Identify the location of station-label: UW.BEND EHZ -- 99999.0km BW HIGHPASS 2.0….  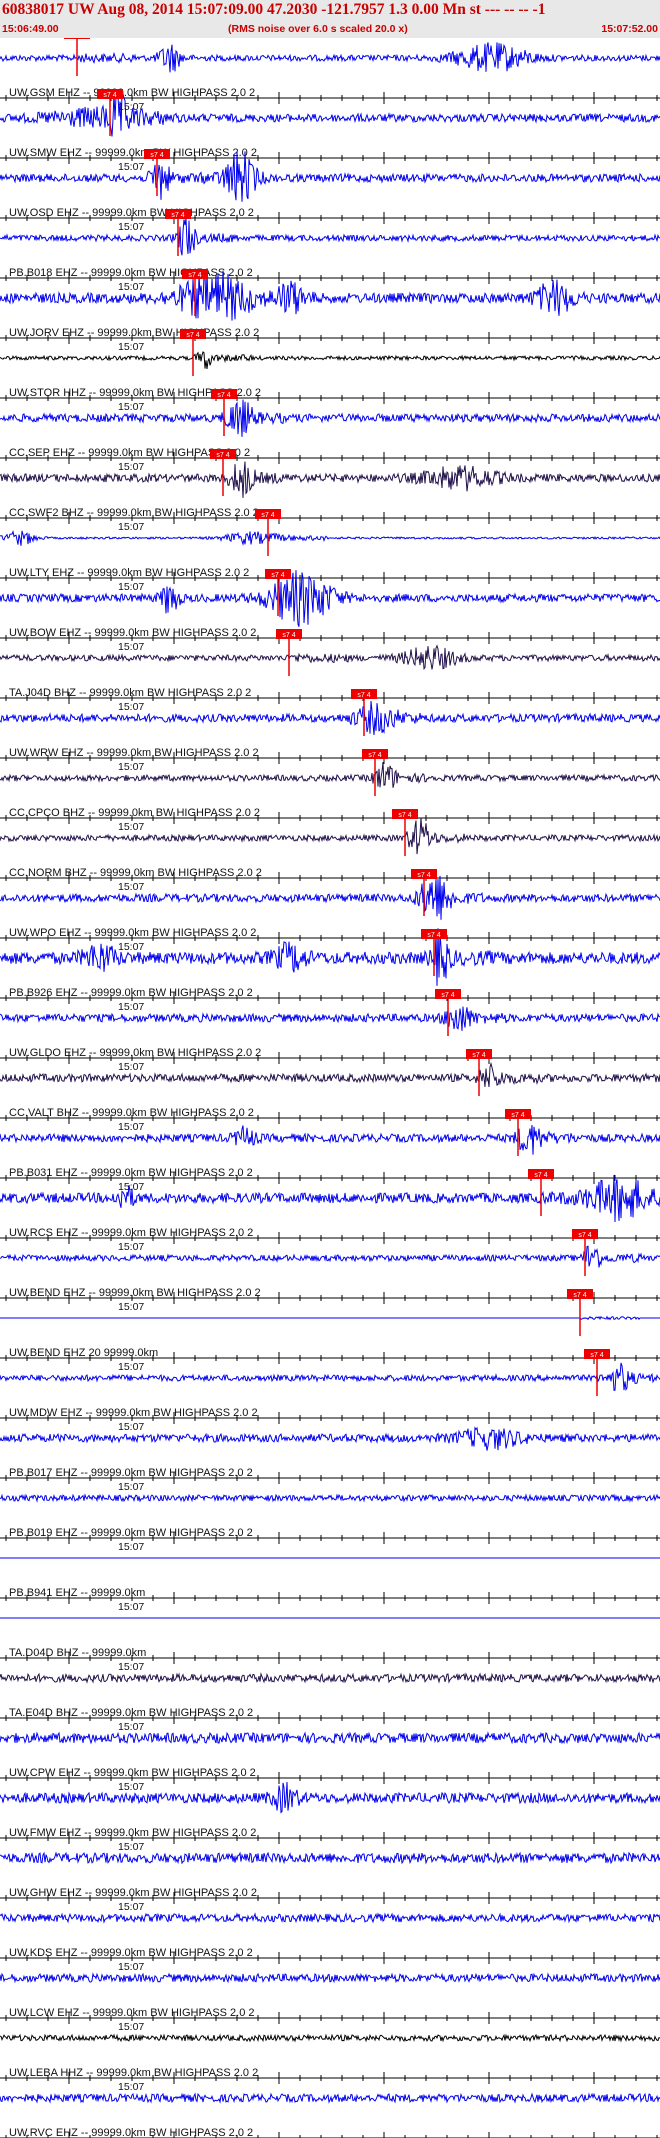
(135, 1293).